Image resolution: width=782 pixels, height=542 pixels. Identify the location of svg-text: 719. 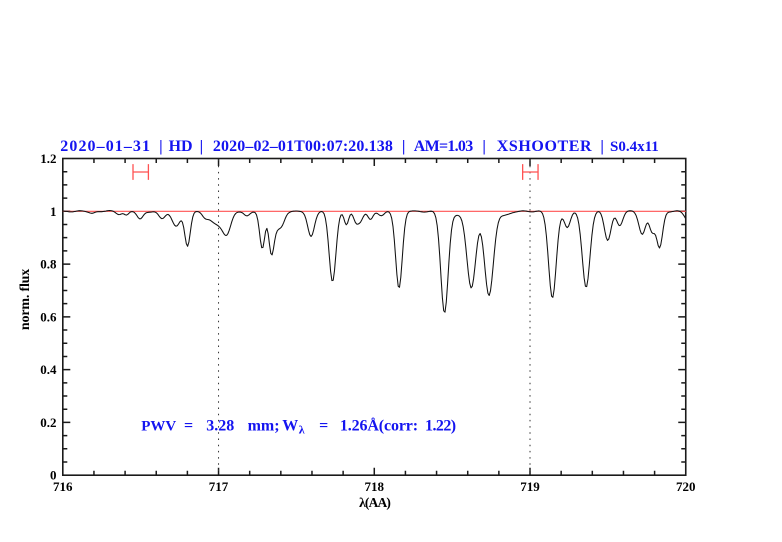
(530, 486).